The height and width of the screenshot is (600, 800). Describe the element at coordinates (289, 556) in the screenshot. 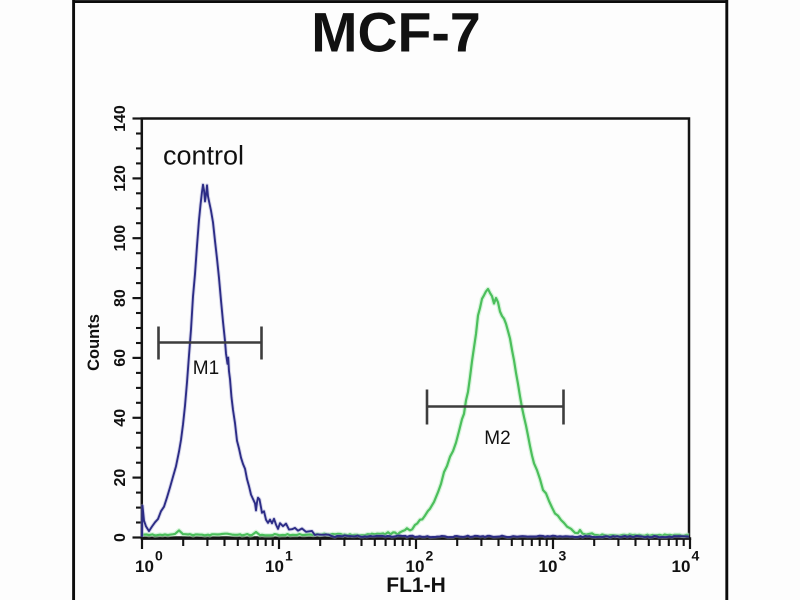

I see `svg-text: 1` at that location.